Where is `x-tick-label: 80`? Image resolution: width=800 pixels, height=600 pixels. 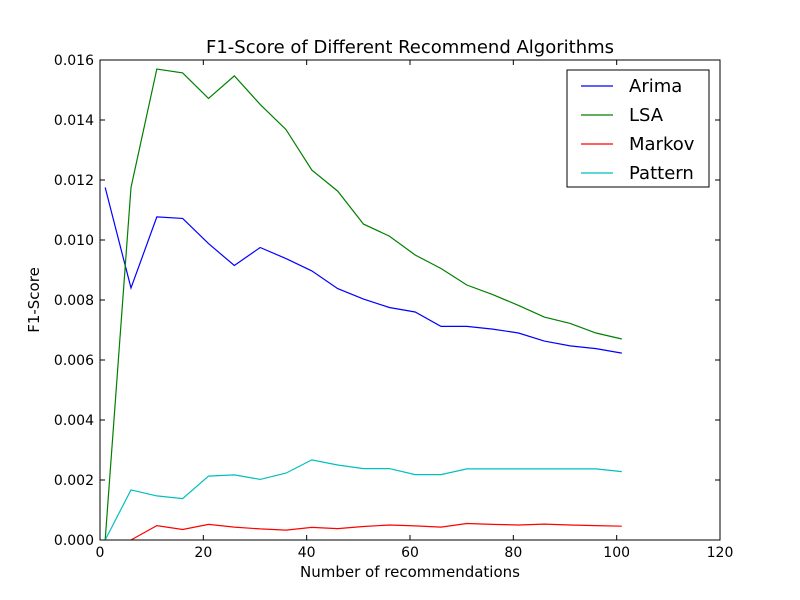 x-tick-label: 80 is located at coordinates (513, 553).